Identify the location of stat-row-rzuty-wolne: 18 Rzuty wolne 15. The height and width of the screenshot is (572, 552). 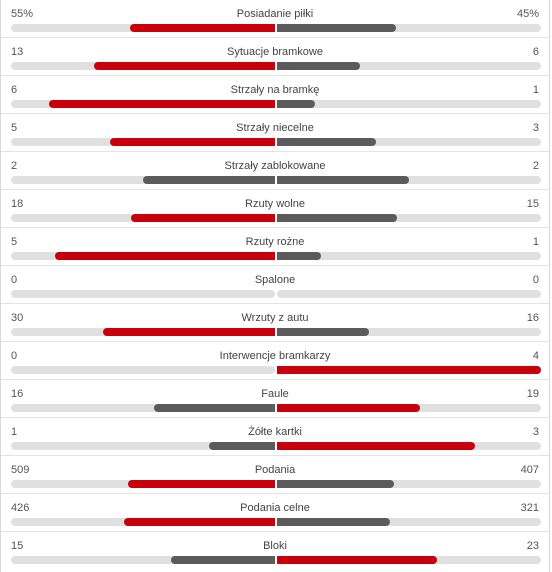
(275, 209).